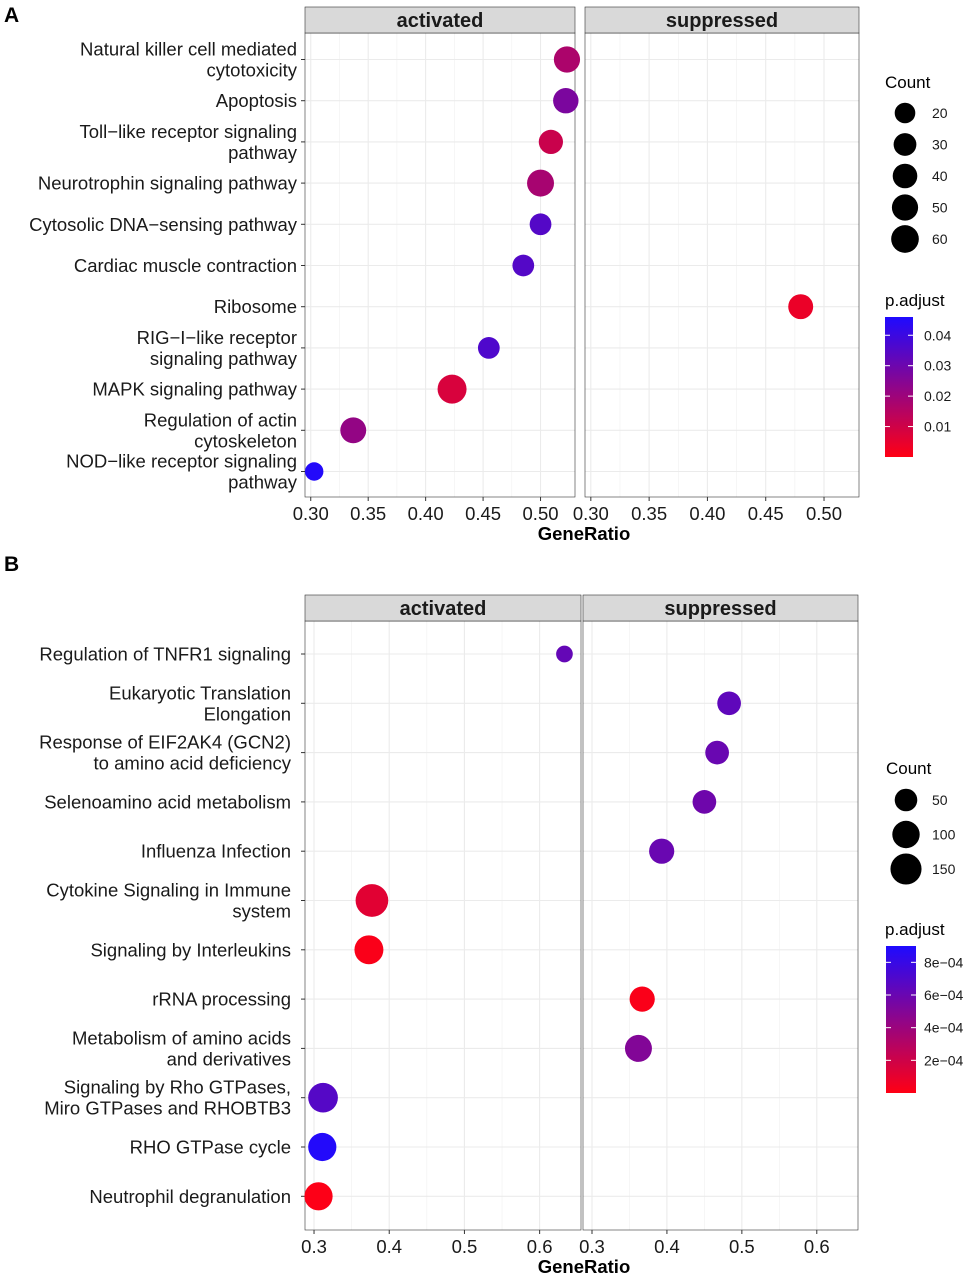  What do you see at coordinates (220, 419) in the screenshot?
I see `y-category-label-line: Regulation of actin` at bounding box center [220, 419].